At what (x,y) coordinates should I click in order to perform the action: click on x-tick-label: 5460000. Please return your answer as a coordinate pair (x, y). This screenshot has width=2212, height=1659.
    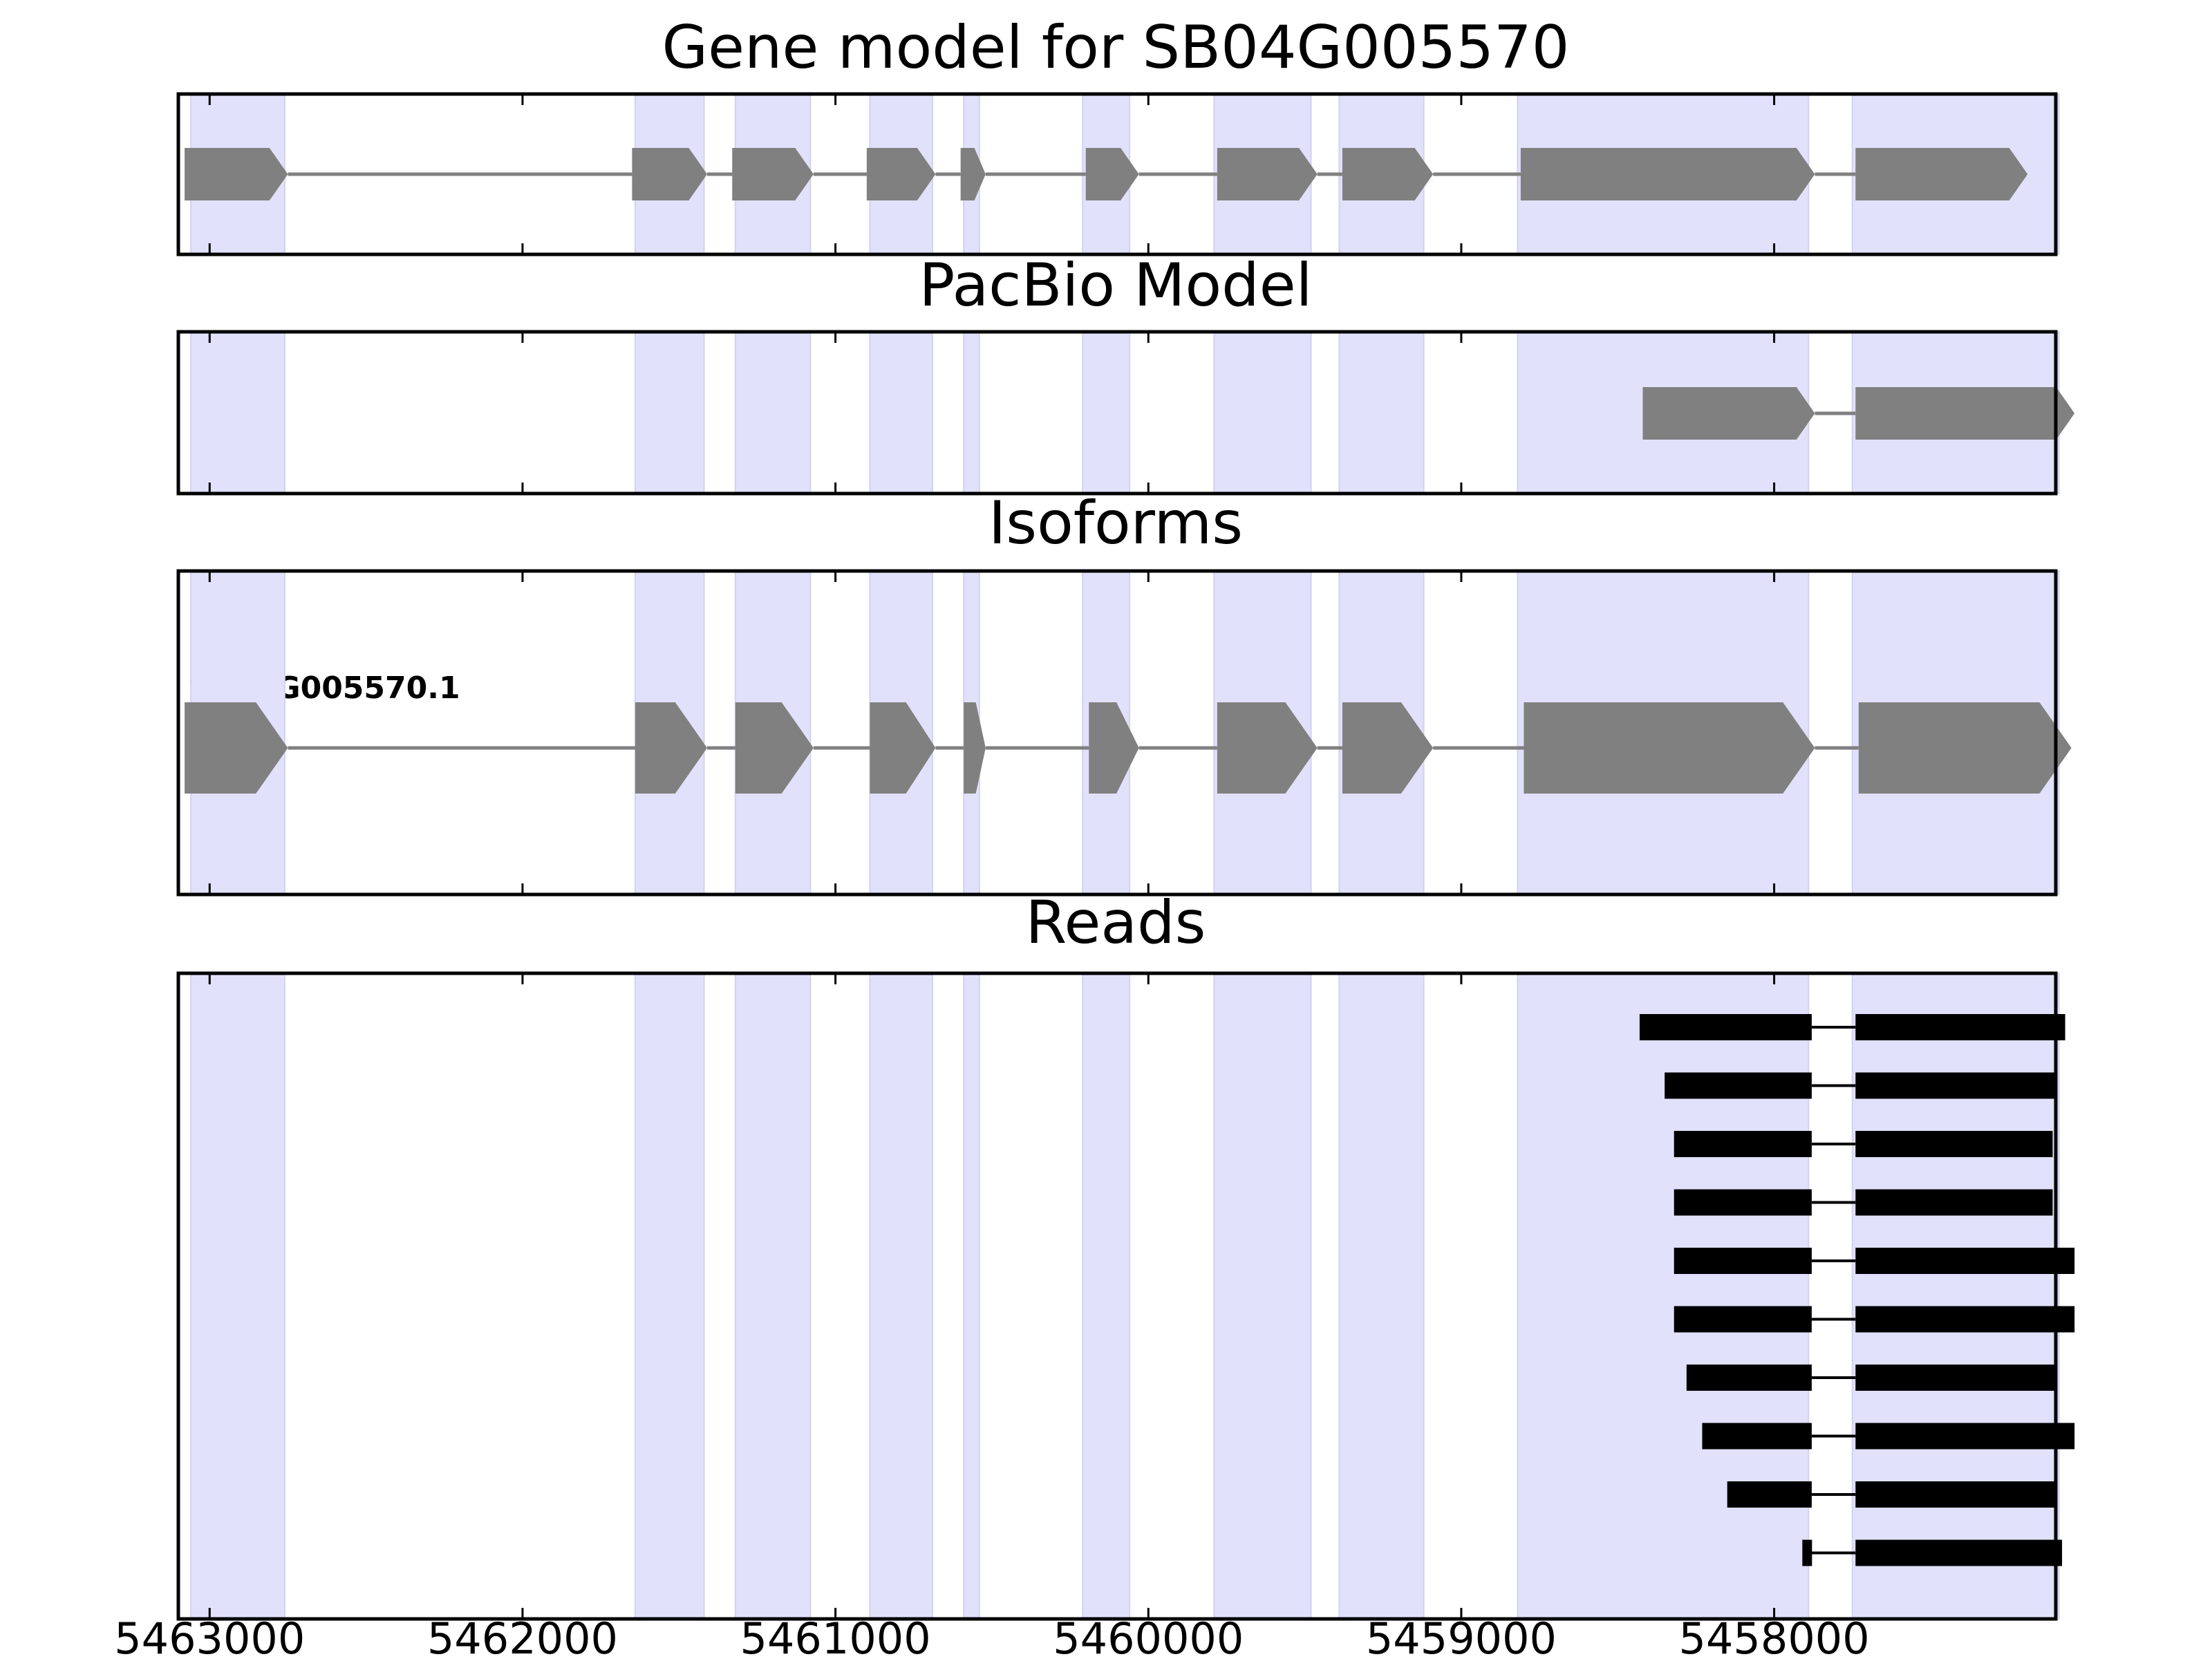
    Looking at the image, I should click on (1148, 1636).